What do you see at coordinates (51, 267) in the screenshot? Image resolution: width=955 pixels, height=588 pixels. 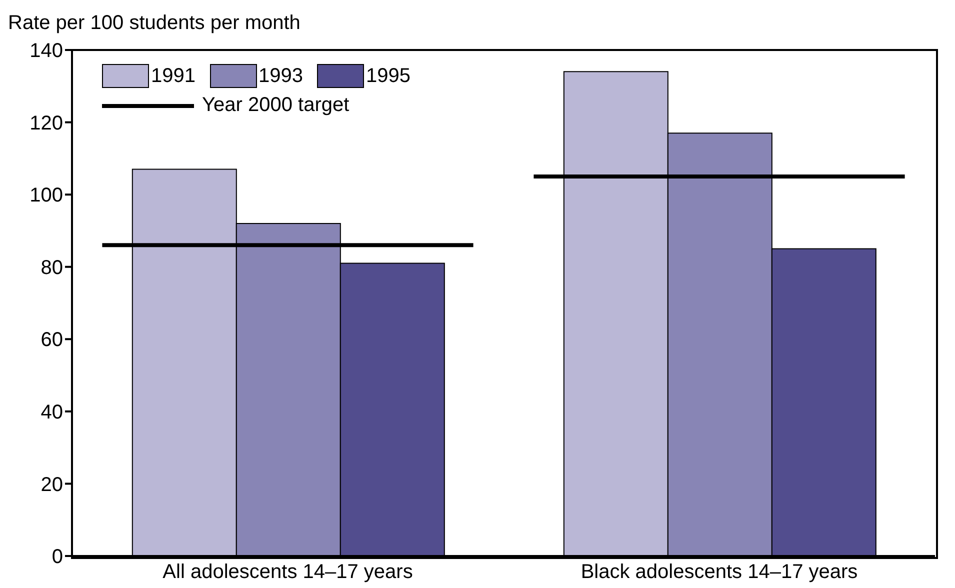 I see `y-tick-label: 80` at bounding box center [51, 267].